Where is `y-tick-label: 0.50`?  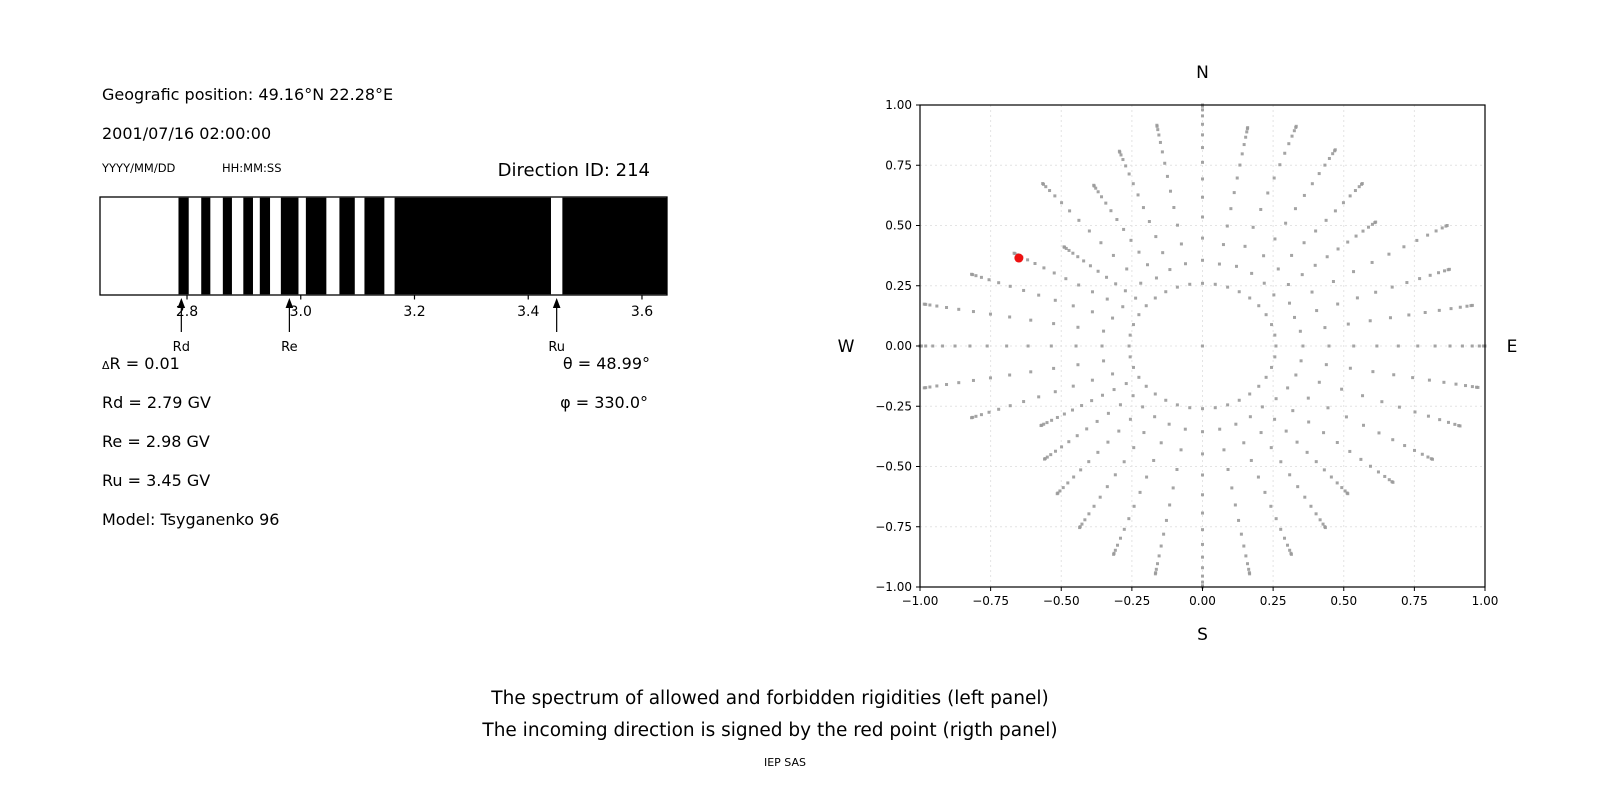 y-tick-label: 0.50 is located at coordinates (898, 226).